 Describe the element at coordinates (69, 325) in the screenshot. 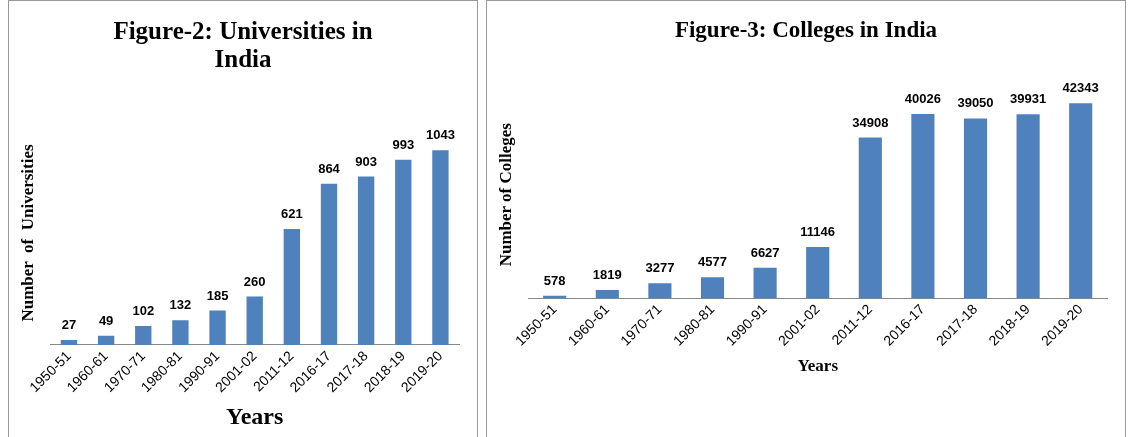

I see `data-label: 27` at that location.